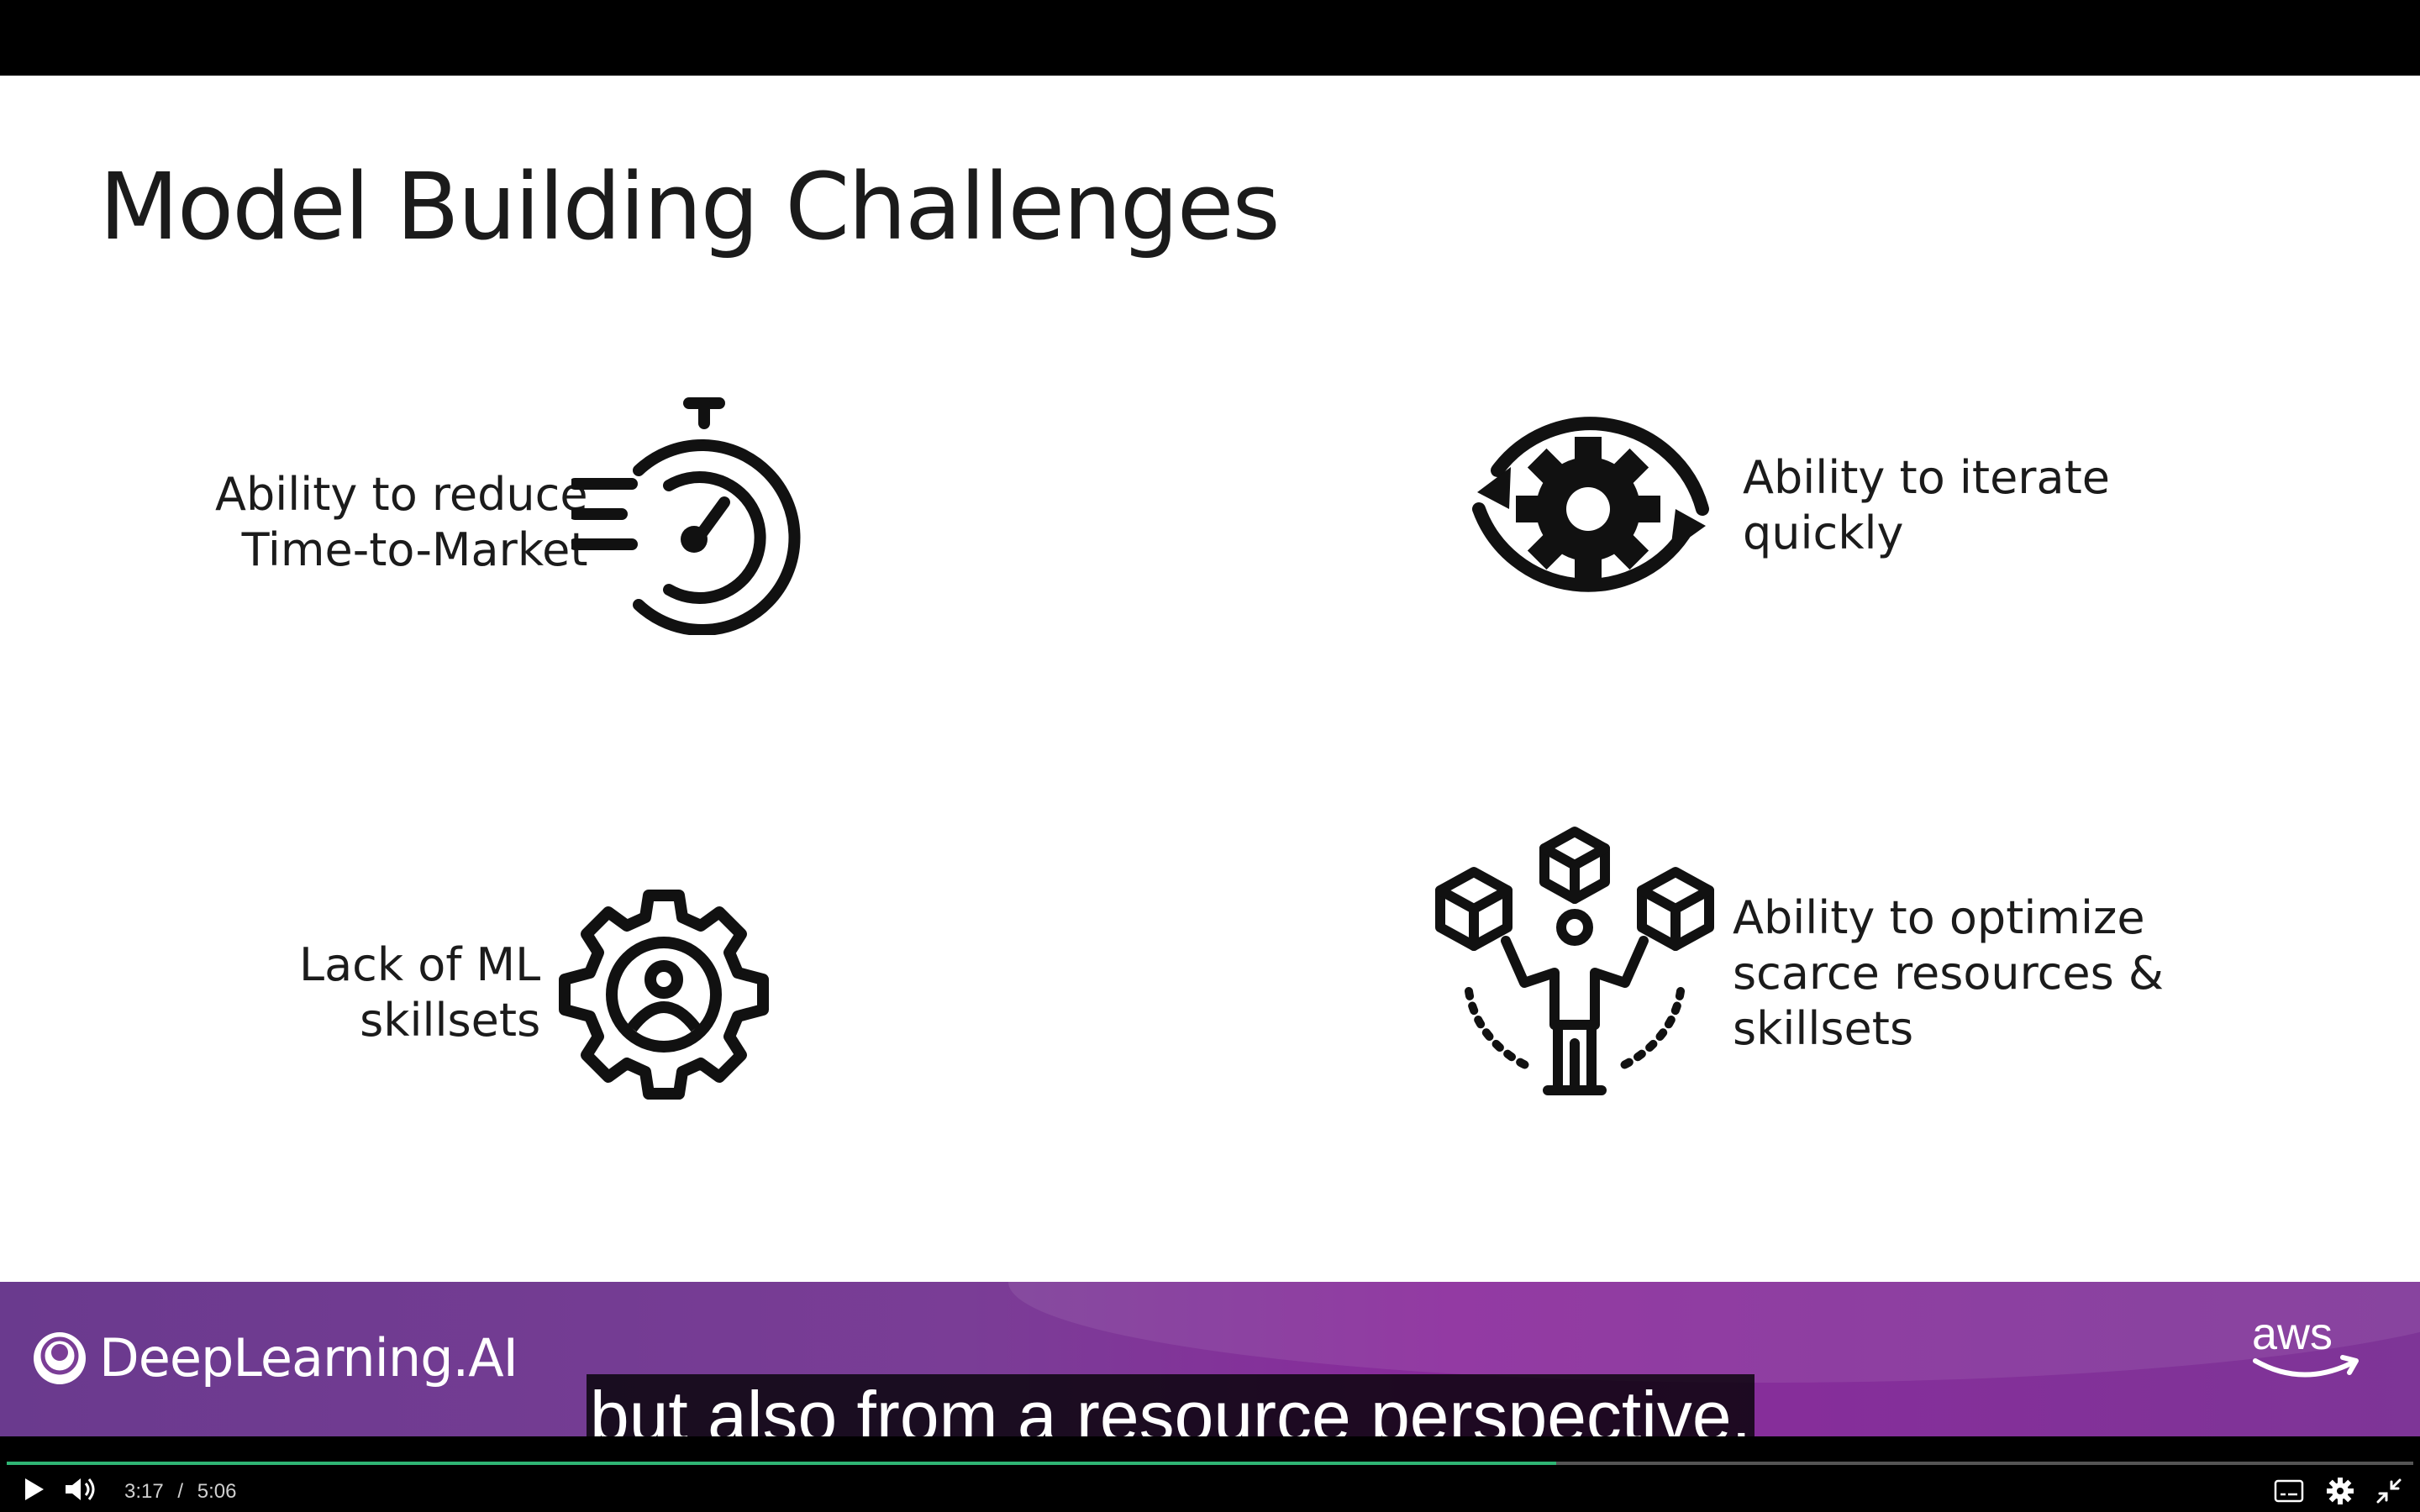 This screenshot has height=1512, width=2420. Describe the element at coordinates (217, 1491) in the screenshot. I see `duration: 5:06` at that location.